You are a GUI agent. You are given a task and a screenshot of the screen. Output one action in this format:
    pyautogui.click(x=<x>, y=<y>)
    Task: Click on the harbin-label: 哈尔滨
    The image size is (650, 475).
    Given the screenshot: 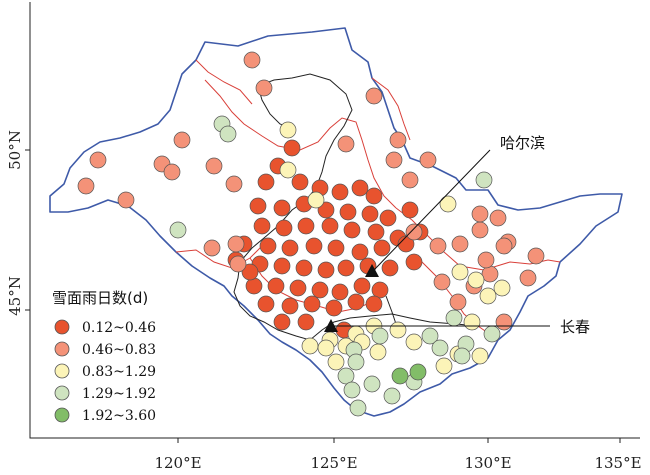 What is the action you would take?
    pyautogui.click(x=522, y=143)
    